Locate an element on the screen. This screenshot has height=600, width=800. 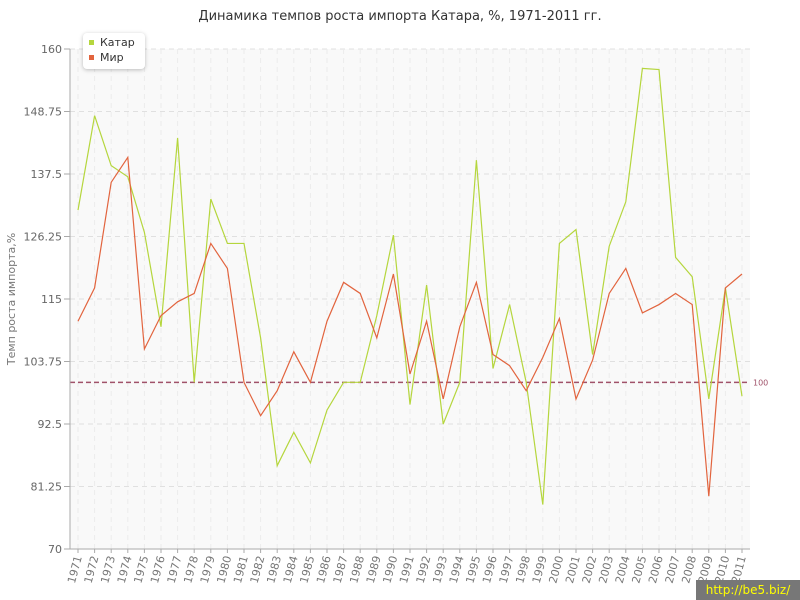
y-tick-label: 160 is located at coordinates (51, 49).